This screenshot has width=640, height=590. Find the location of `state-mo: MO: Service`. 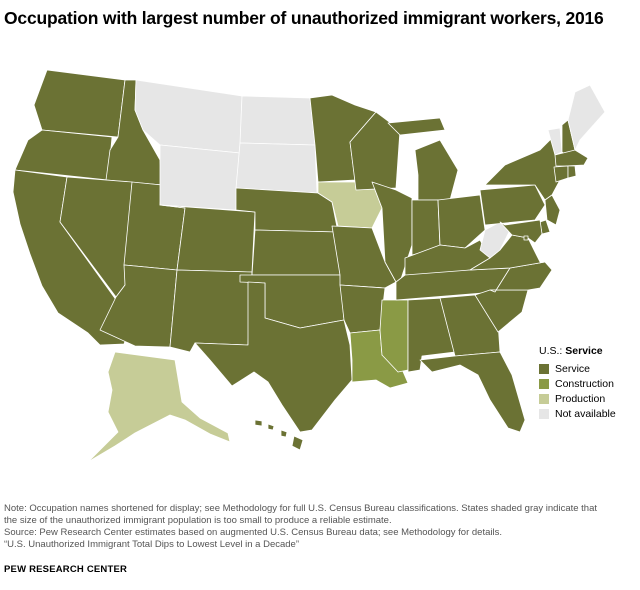

state-mo: MO: Service is located at coordinates (364, 257).